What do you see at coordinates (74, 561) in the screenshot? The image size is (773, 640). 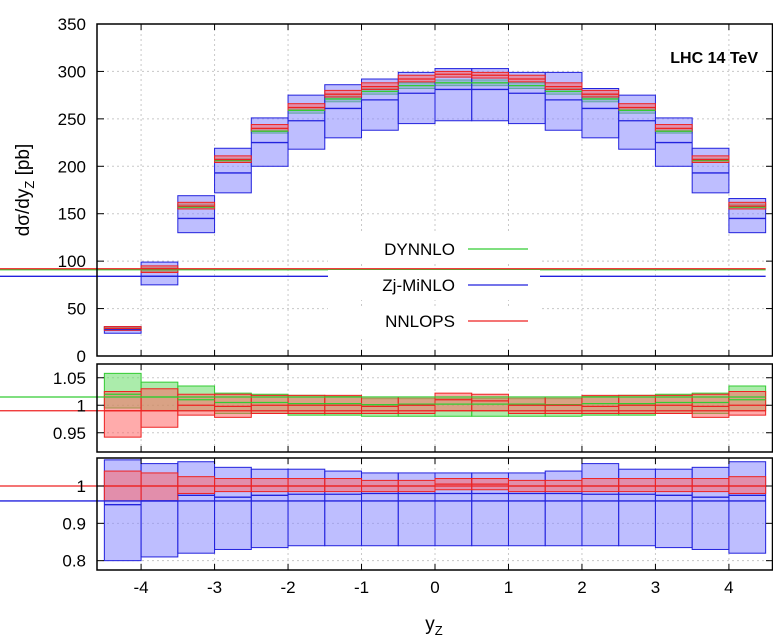 I see `y-tick-label: 0.8` at bounding box center [74, 561].